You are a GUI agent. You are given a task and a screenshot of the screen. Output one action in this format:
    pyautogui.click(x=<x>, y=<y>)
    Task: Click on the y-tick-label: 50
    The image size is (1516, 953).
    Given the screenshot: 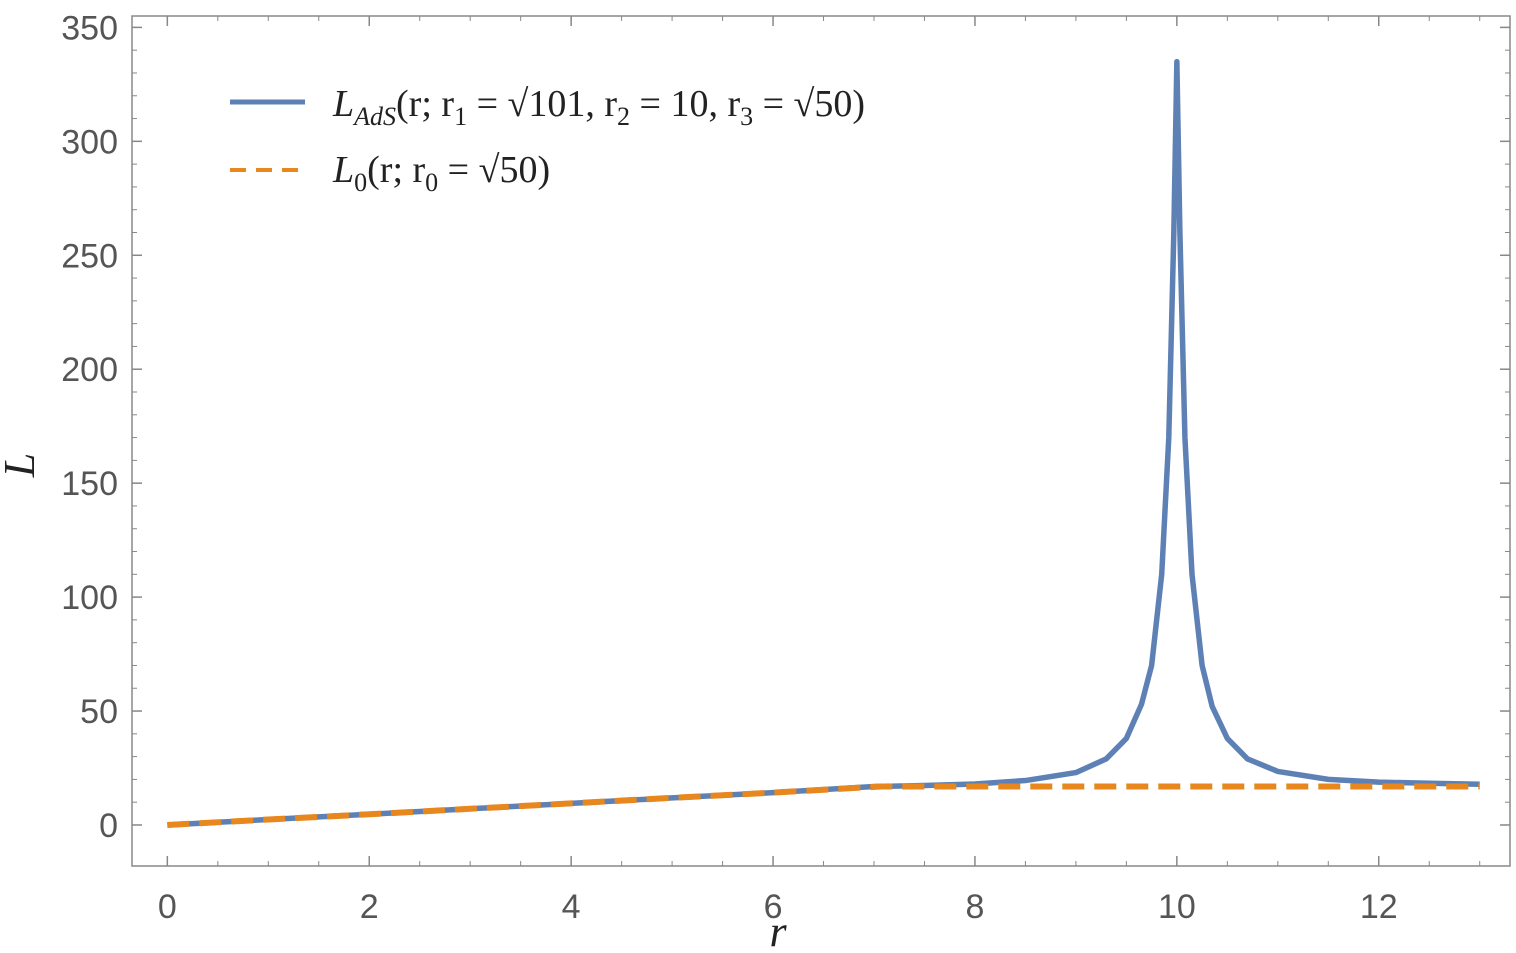 What is the action you would take?
    pyautogui.click(x=99, y=712)
    